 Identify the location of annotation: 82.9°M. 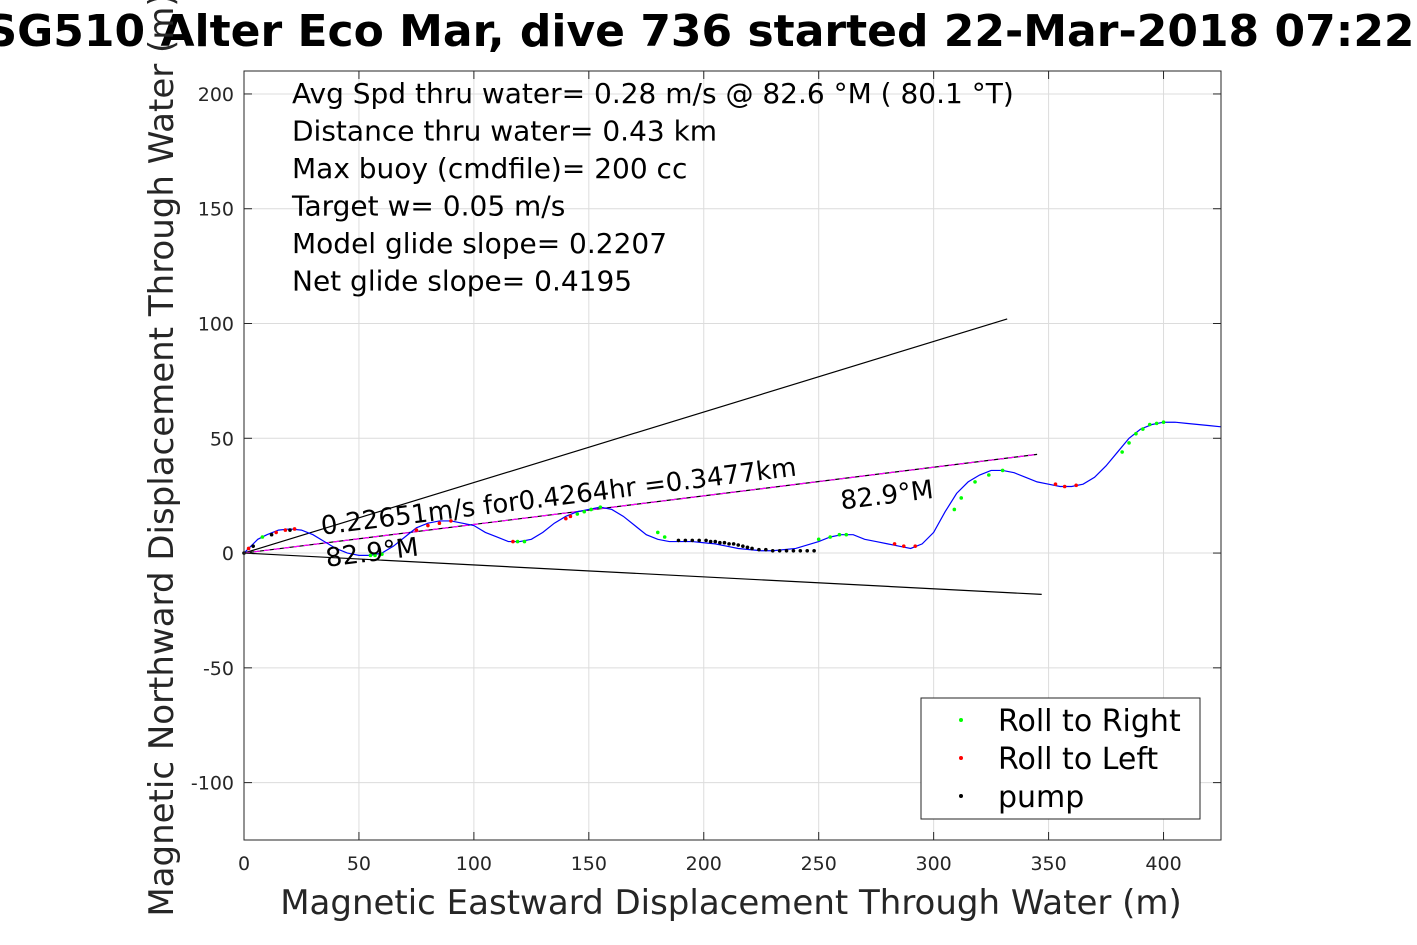
(887, 495).